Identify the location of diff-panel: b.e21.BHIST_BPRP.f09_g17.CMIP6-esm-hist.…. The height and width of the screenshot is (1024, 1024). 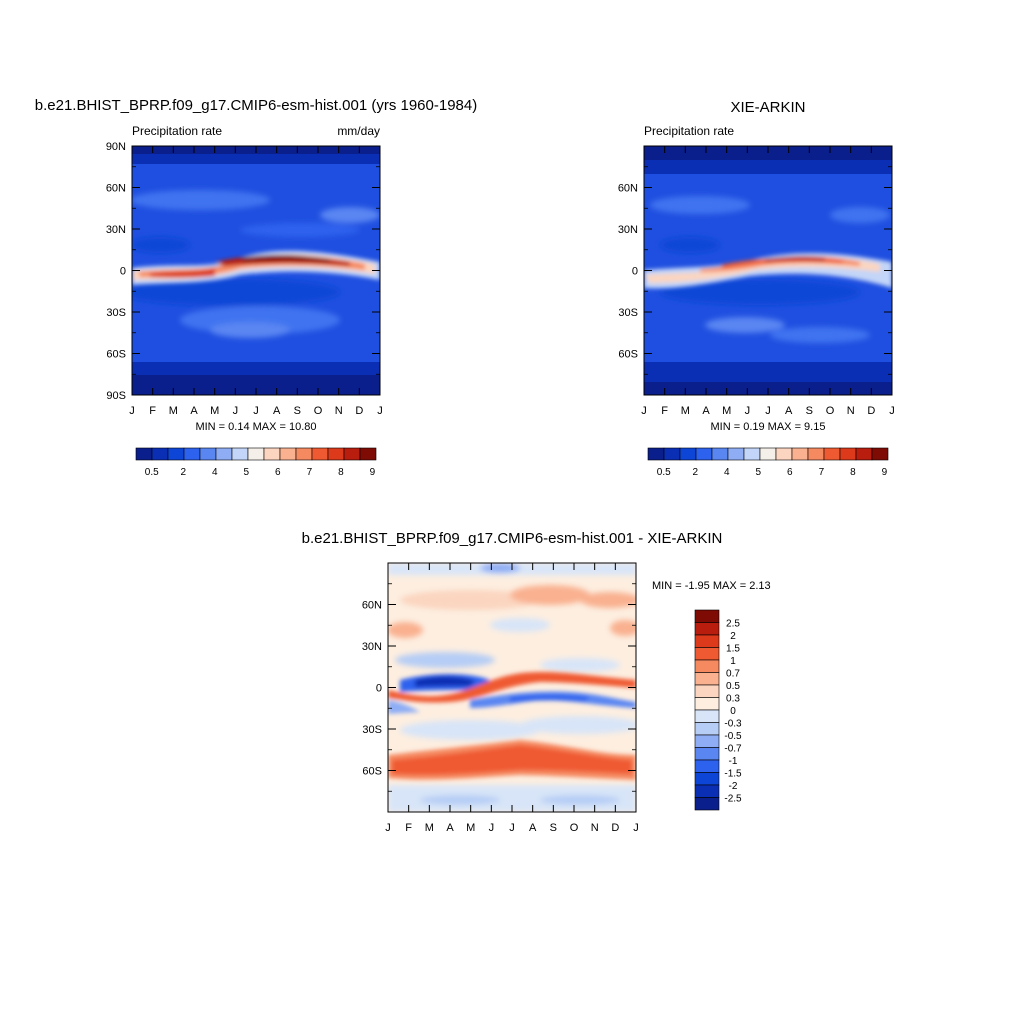
(536, 682).